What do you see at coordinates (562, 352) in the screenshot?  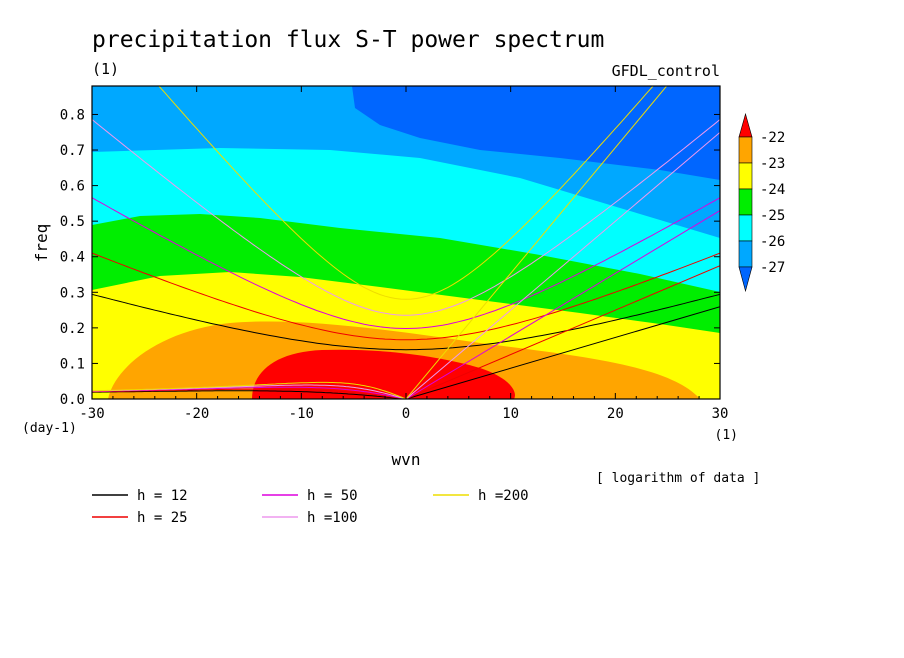 I see `kelvin-wave-h12` at bounding box center [562, 352].